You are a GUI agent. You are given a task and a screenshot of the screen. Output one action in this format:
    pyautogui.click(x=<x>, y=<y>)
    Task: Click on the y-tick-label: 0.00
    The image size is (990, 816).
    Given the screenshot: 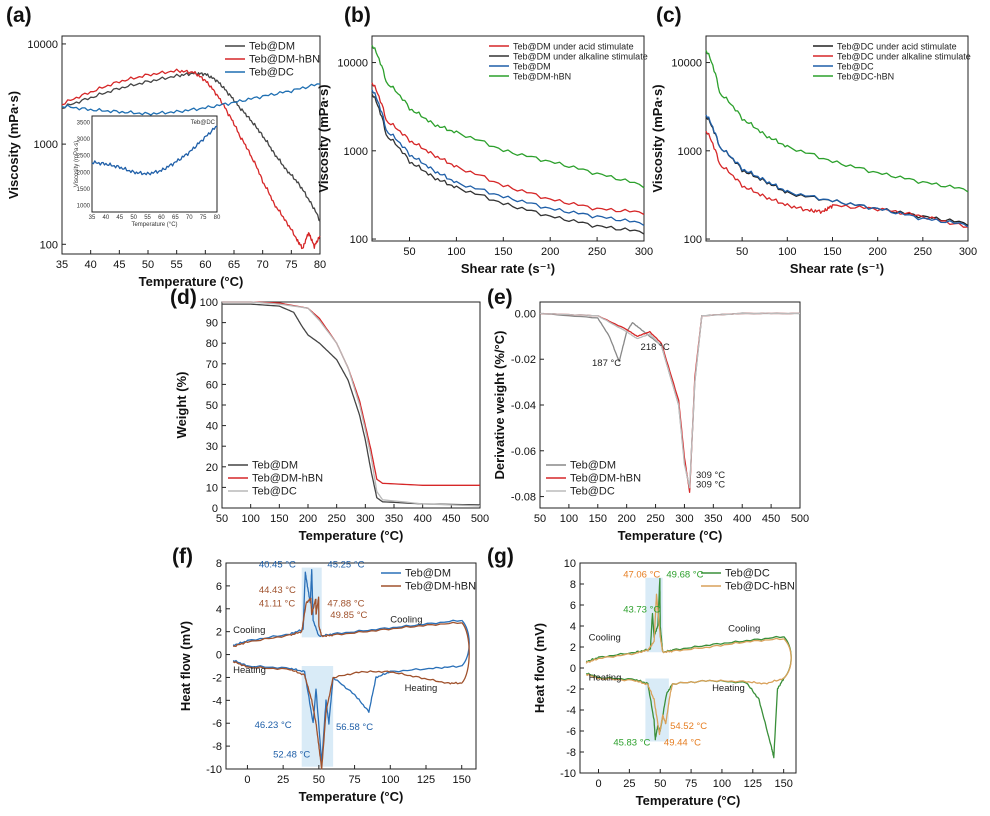 What is the action you would take?
    pyautogui.click(x=525, y=314)
    